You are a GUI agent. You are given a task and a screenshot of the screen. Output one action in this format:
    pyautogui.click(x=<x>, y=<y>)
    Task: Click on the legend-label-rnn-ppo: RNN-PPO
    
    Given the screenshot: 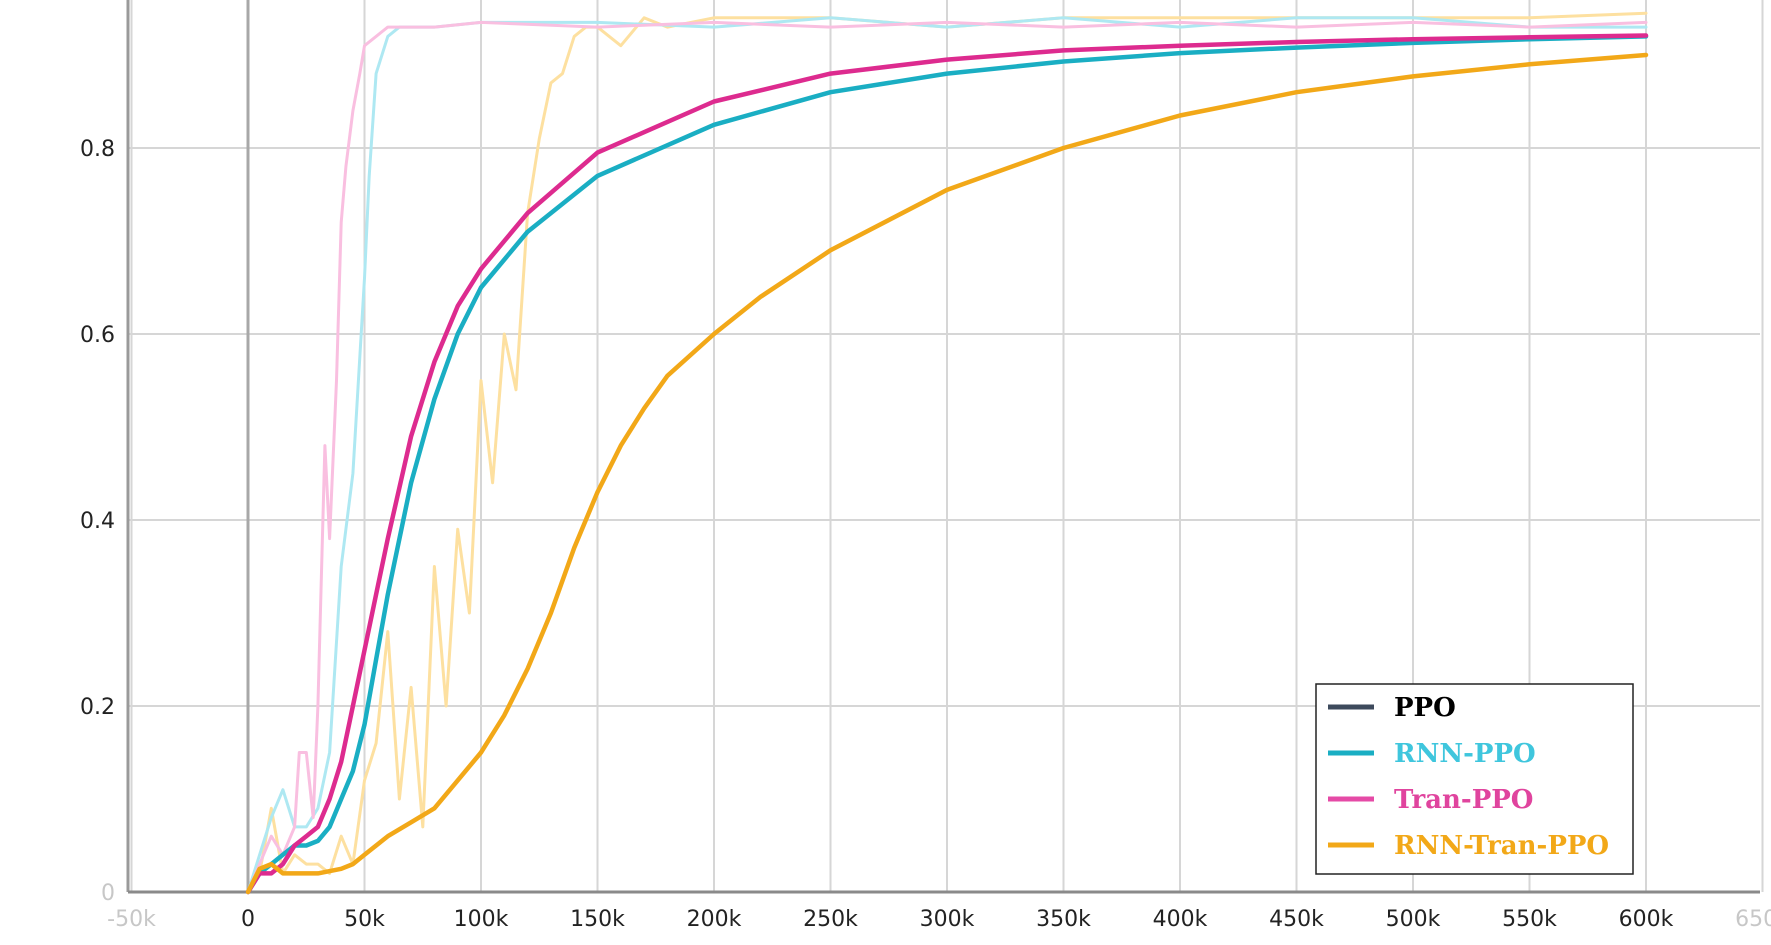 What is the action you would take?
    pyautogui.click(x=1465, y=754)
    